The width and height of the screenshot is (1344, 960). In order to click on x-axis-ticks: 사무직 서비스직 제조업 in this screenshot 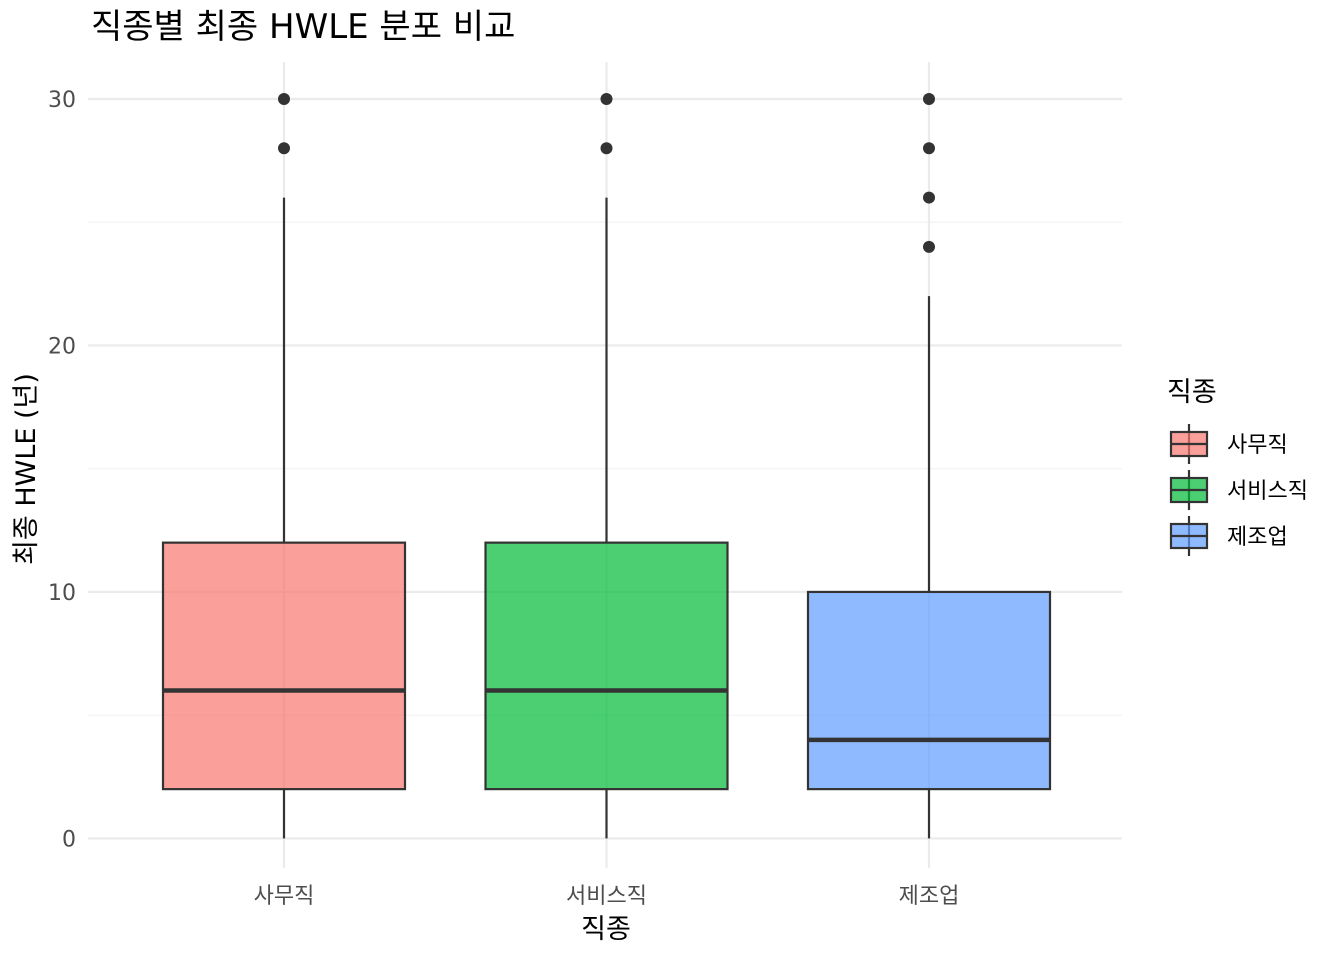, I will do `click(607, 896)`.